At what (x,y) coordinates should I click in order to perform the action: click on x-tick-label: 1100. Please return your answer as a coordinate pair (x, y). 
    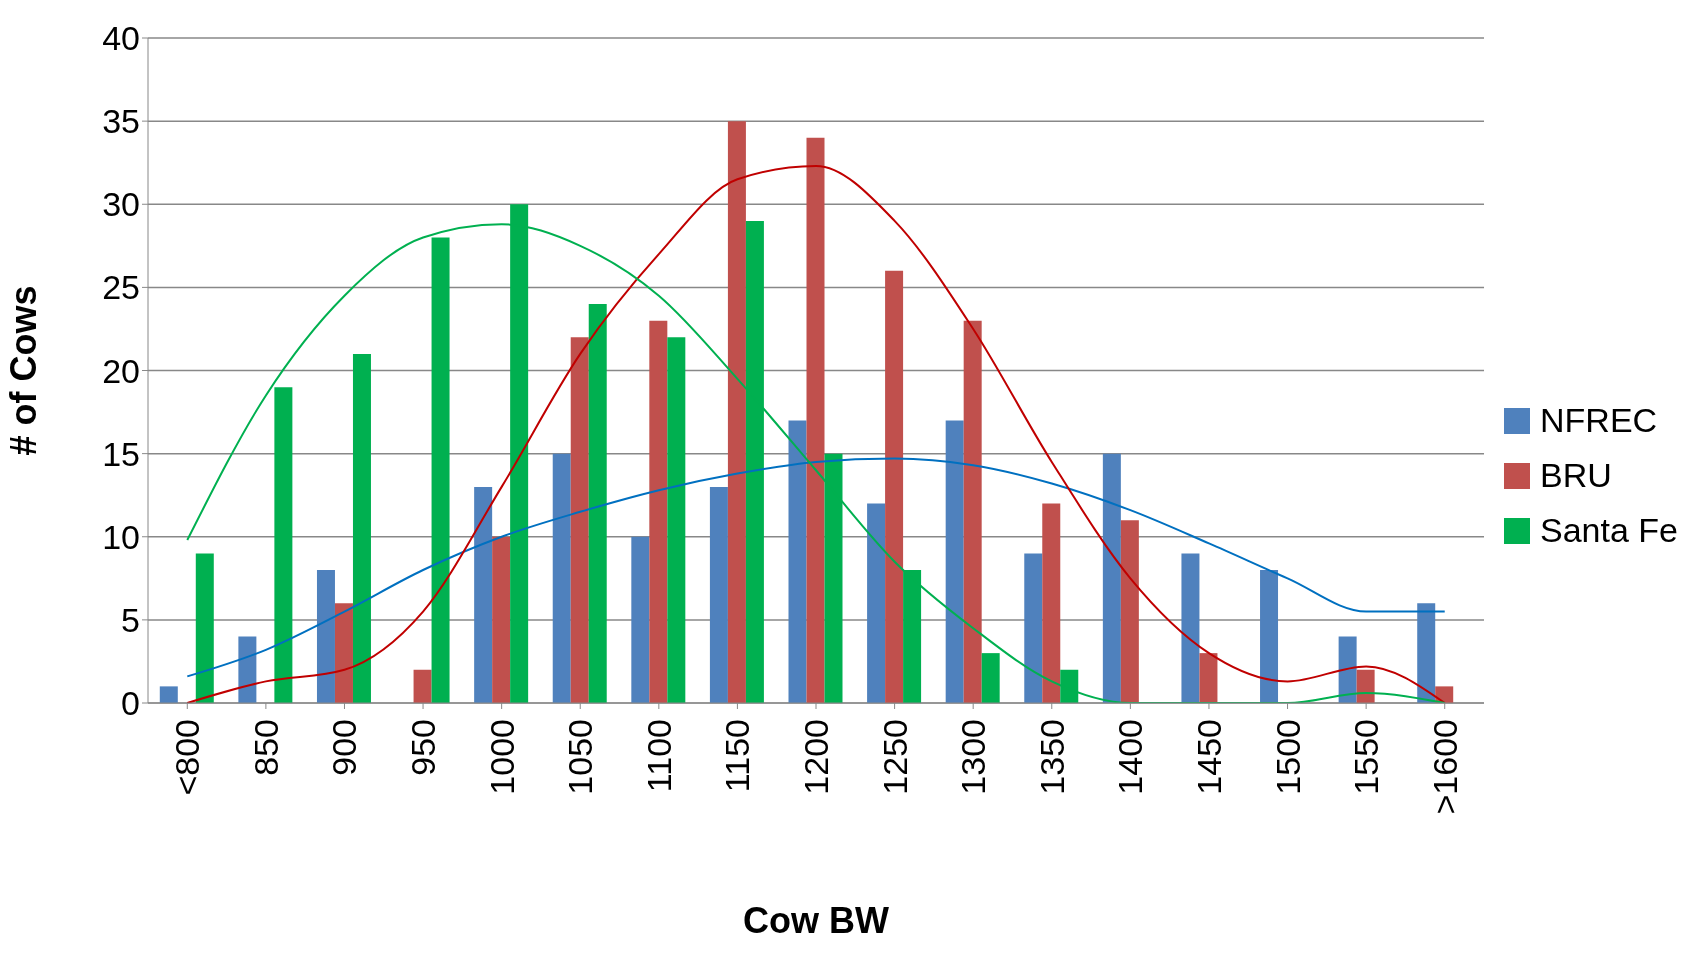
    Looking at the image, I should click on (658, 756).